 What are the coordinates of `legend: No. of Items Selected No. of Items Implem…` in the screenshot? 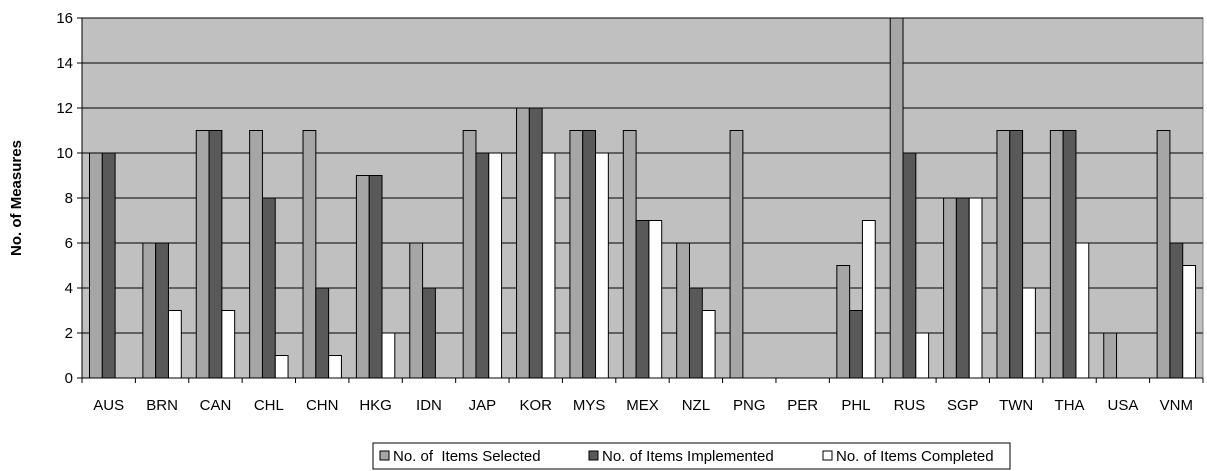 It's located at (691, 456).